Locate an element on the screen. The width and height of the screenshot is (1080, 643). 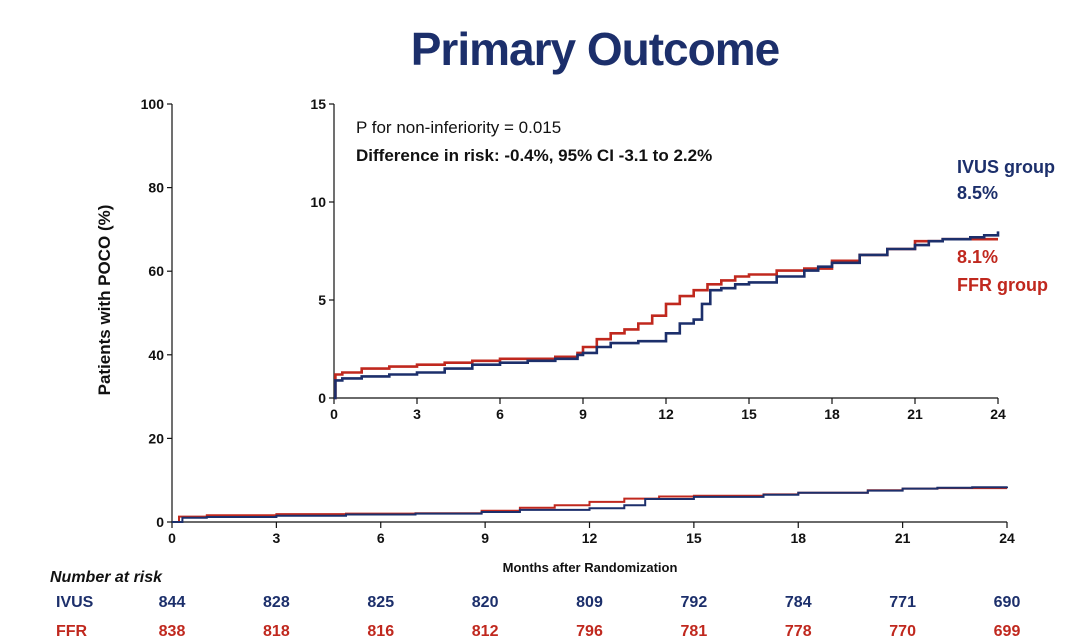
main-x-tick-label: 24 is located at coordinates (1007, 538).